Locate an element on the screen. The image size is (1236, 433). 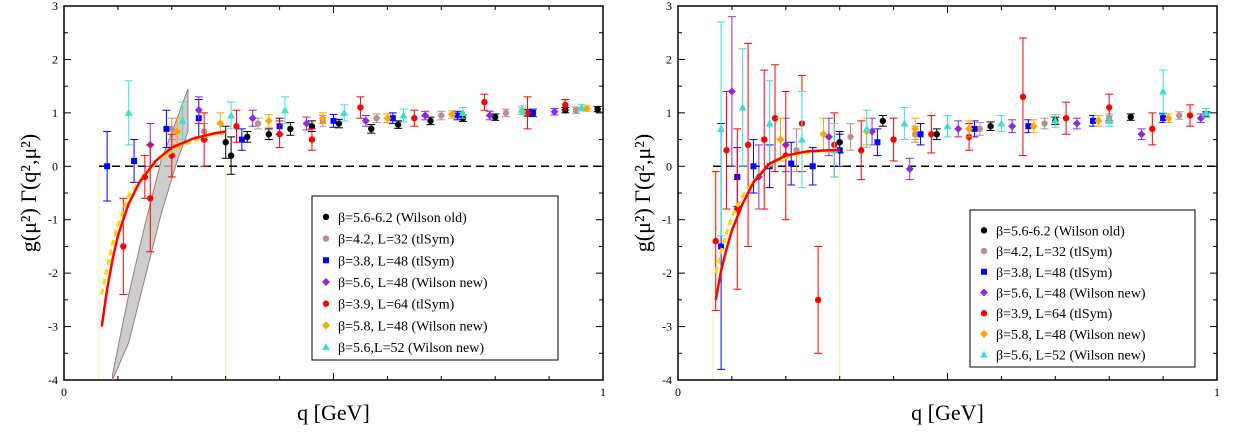
x-axis-label: q [GeV] is located at coordinates (947, 412).